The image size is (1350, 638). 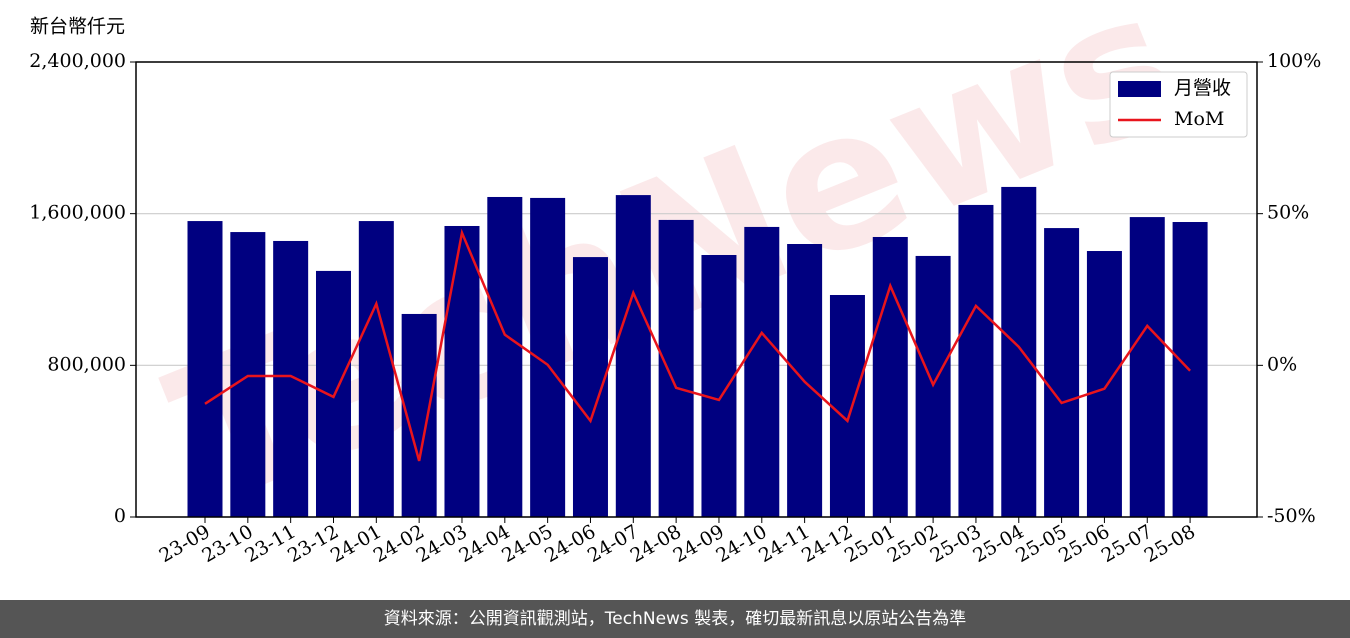 What do you see at coordinates (1294, 61) in the screenshot?
I see `y2-tick-label: 100%` at bounding box center [1294, 61].